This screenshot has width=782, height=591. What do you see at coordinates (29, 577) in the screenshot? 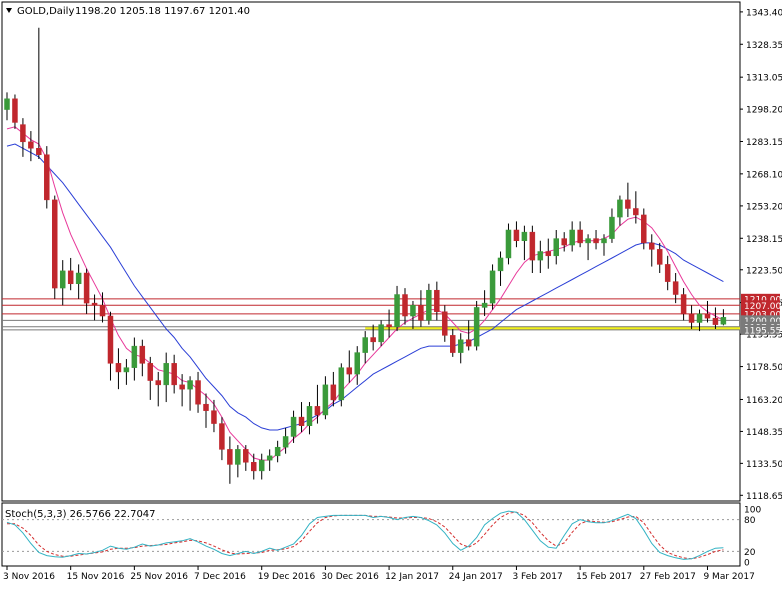
I see `date-label: 3 Nov 2016` at bounding box center [29, 577].